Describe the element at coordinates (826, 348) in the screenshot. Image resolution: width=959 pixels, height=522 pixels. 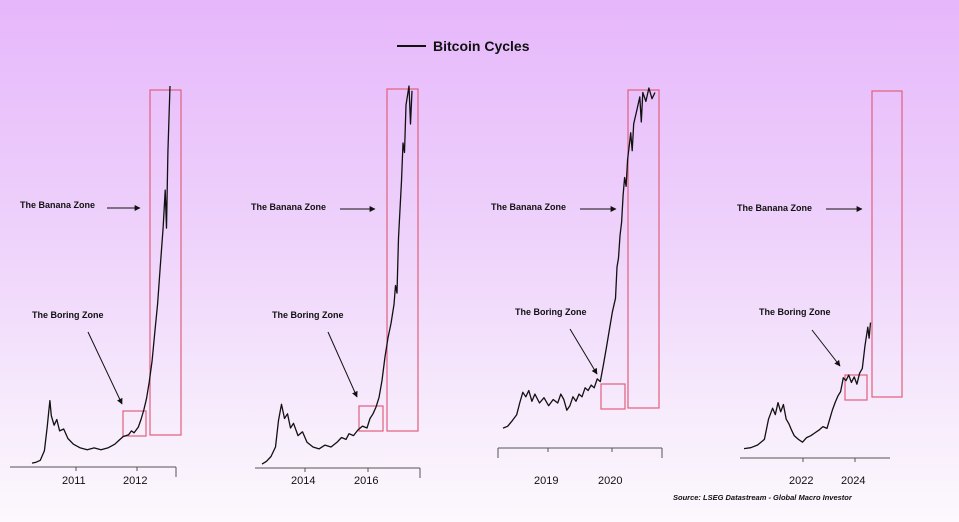
I see `panel-4-boring-zone-arrow` at that location.